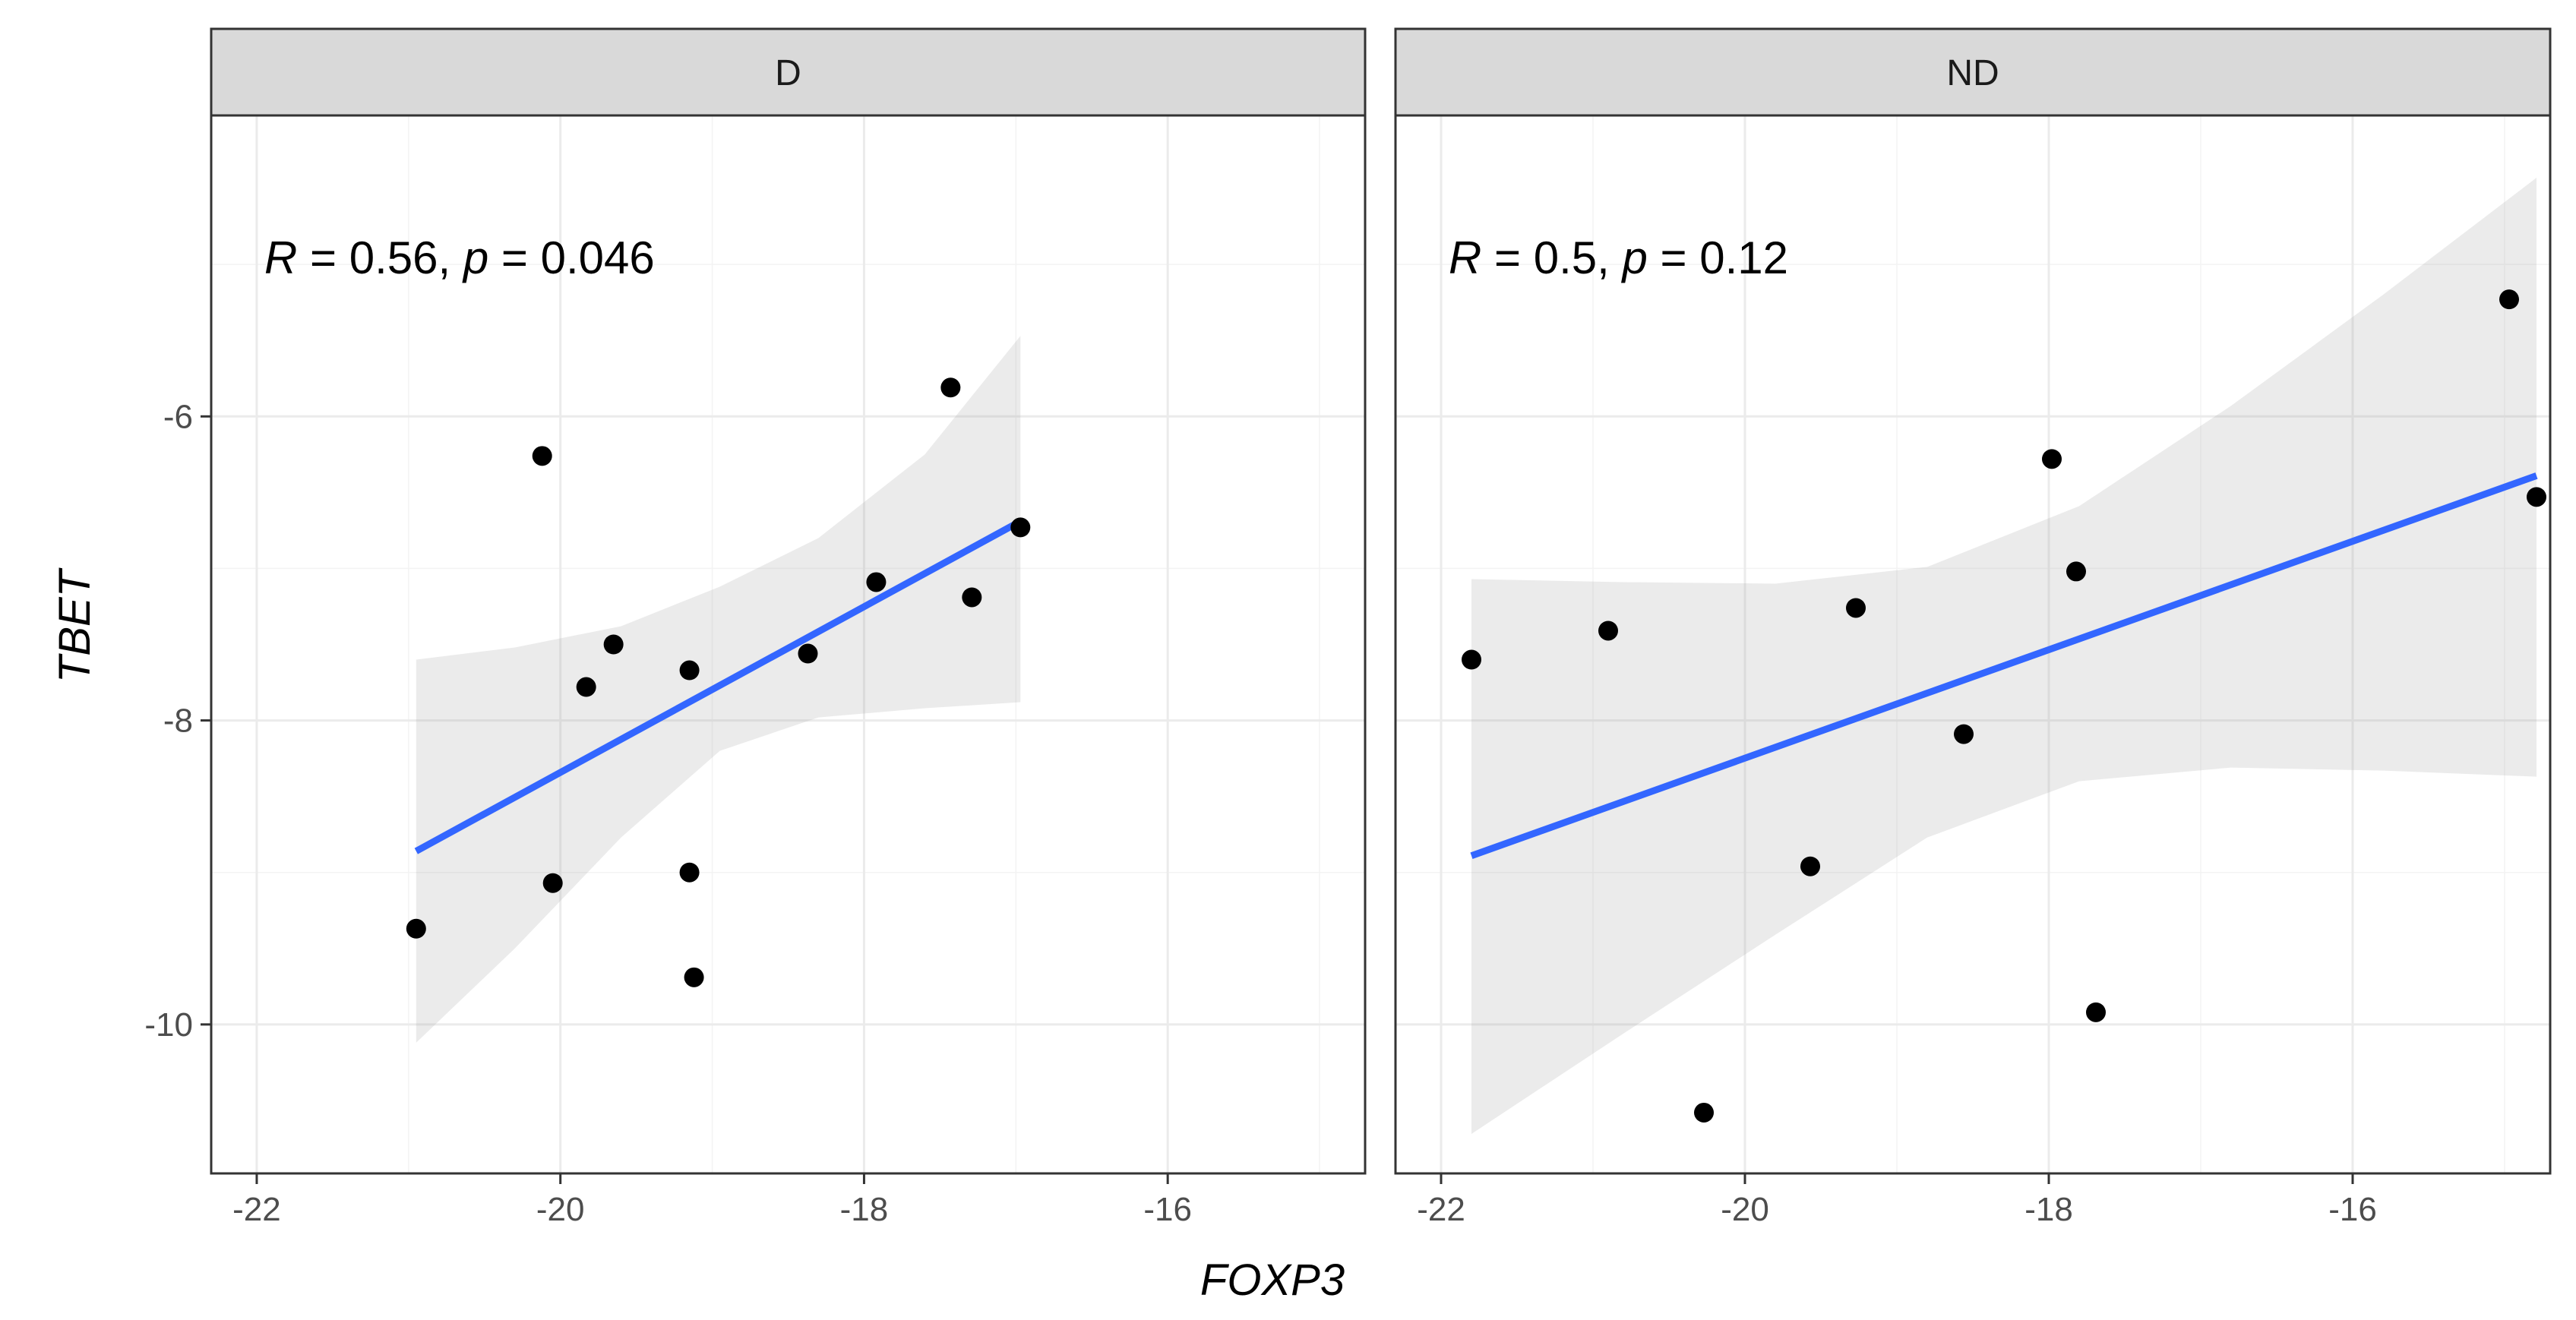  I want to click on correlation-annotation: R = 0.5, p = 0.12, so click(1618, 258).